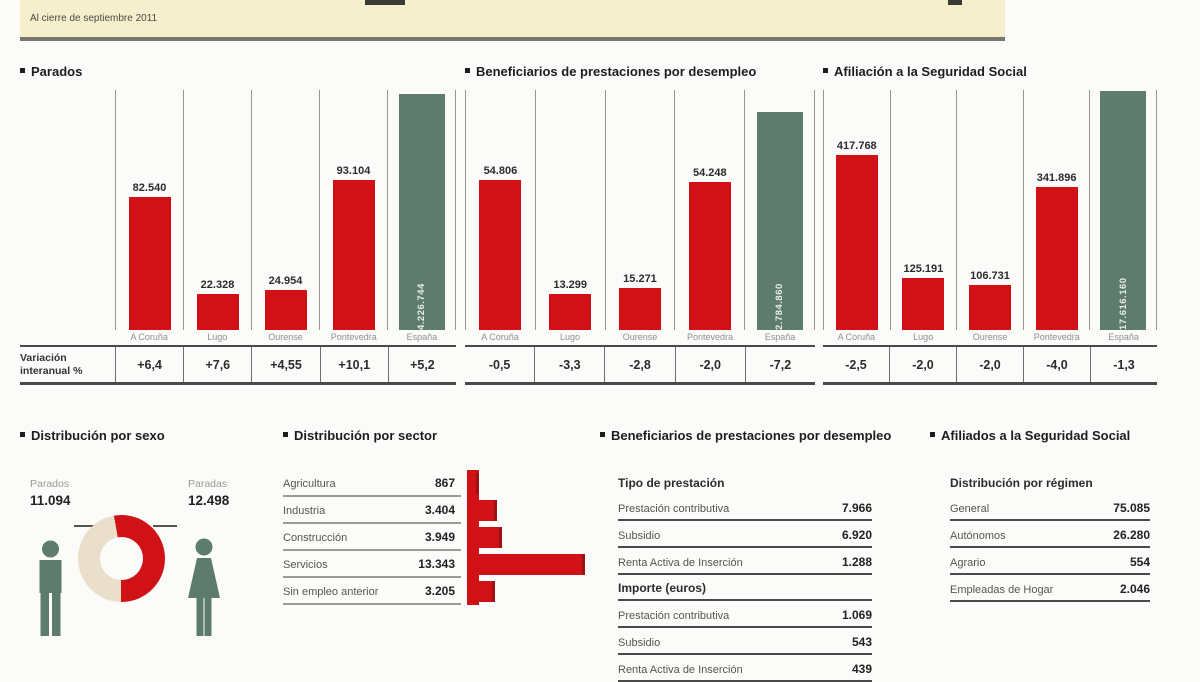 The image size is (1200, 682). Describe the element at coordinates (745, 588) in the screenshot. I see `table-subheader: Importe (euros)` at that location.